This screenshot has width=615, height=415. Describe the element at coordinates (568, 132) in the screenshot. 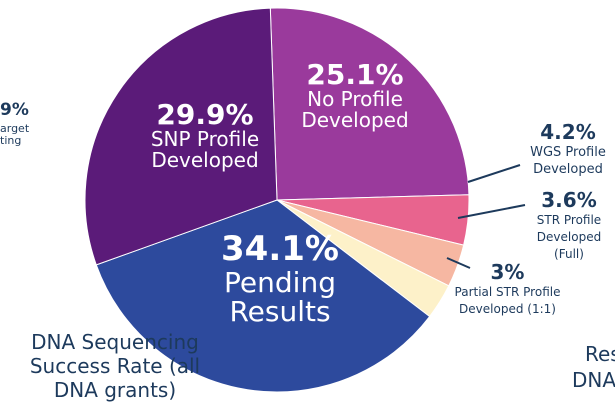

I see `value-label: 4.2%` at that location.